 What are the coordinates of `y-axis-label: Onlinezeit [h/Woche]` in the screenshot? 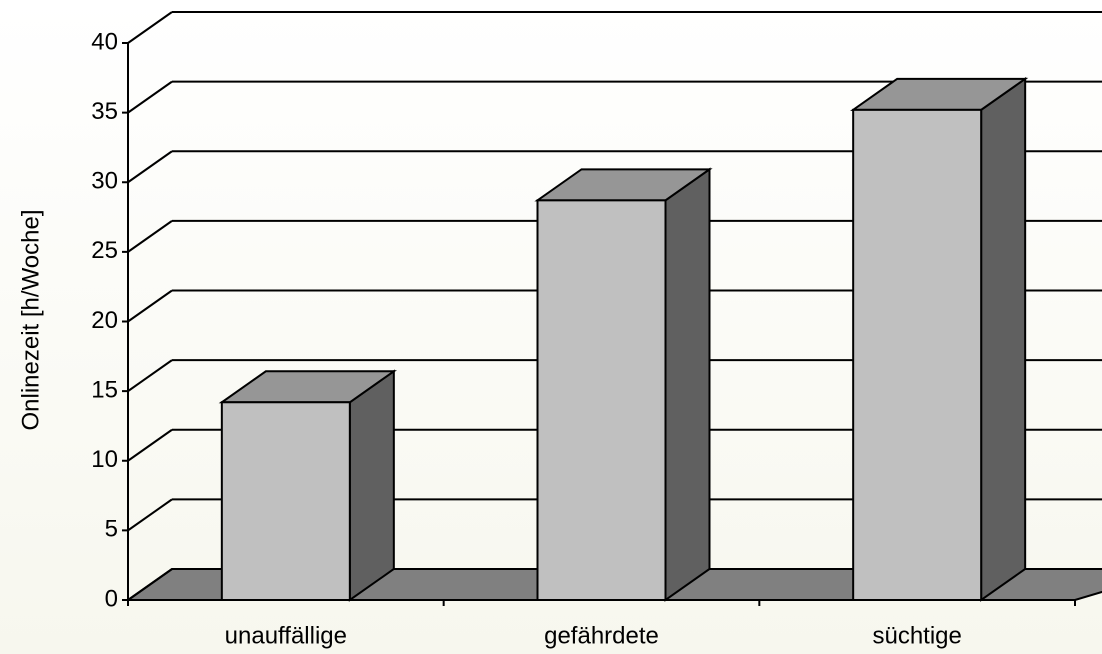 It's located at (30, 319).